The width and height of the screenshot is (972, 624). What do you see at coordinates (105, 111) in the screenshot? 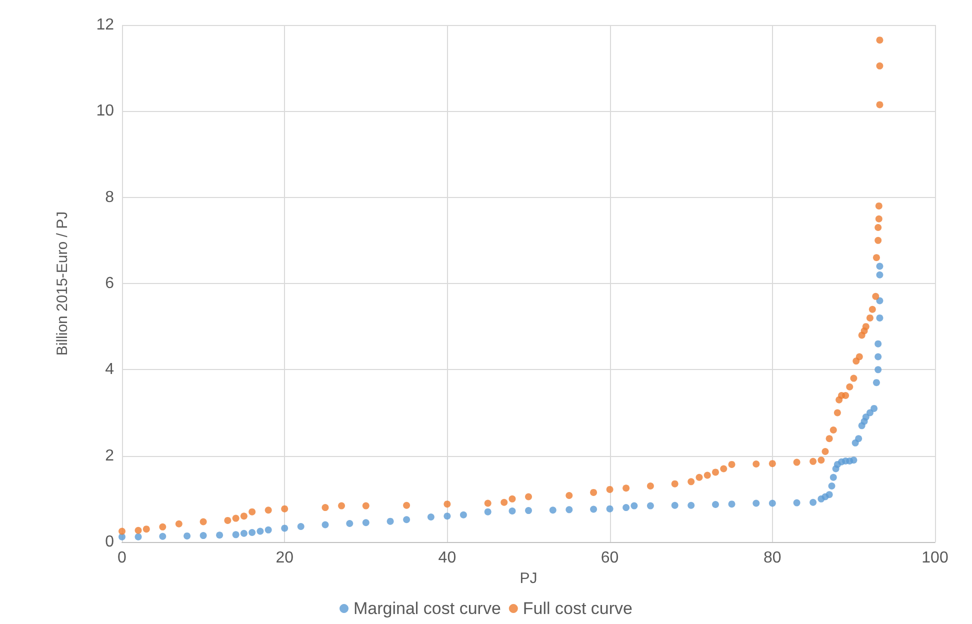
I see `y-tick-label: 10` at bounding box center [105, 111].